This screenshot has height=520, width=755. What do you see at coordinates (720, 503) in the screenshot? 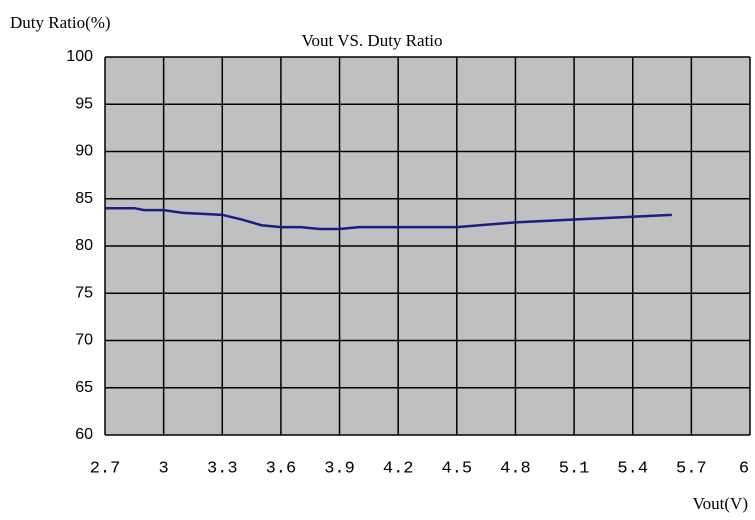
I see `x-axis-label: Vout(V)` at bounding box center [720, 503].